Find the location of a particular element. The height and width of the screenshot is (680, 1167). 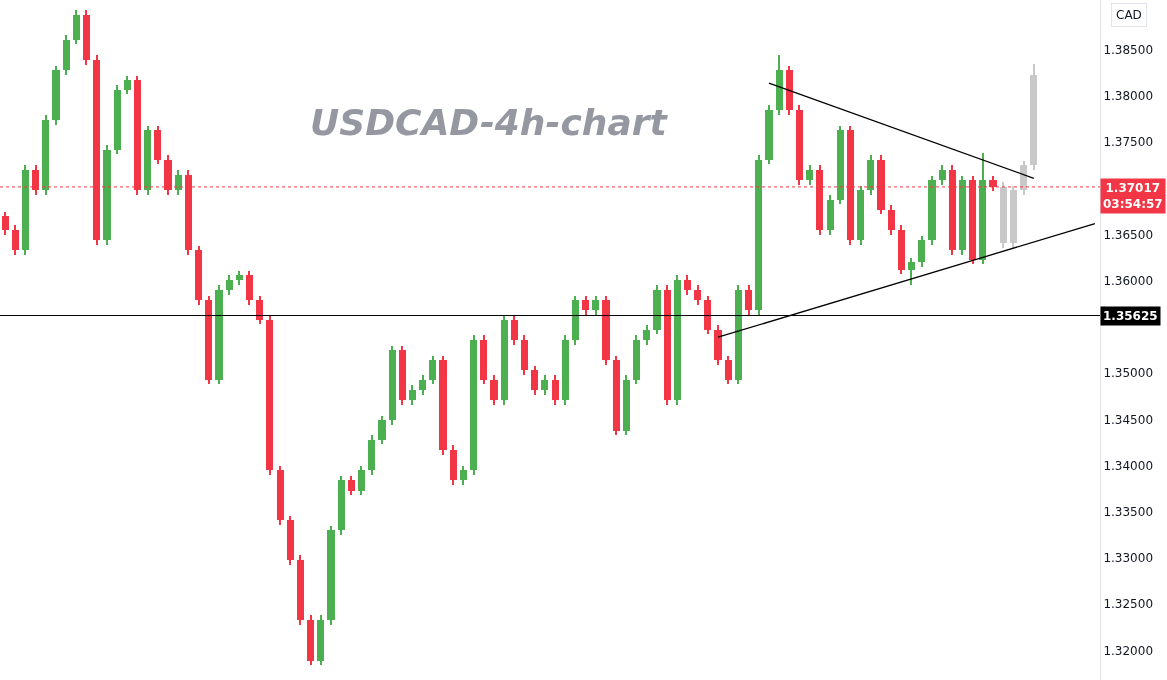

y-tick-label: 1.37500 is located at coordinates (1128, 142).